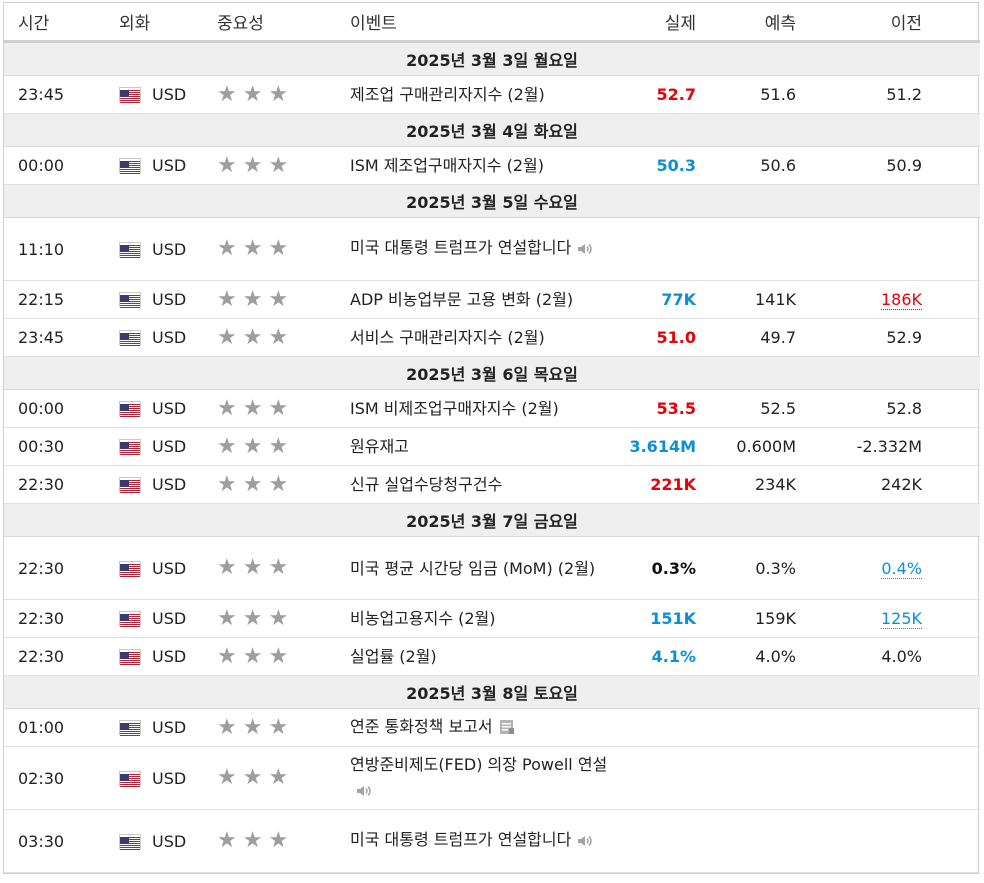 Image resolution: width=984 pixels, height=883 pixels. Describe the element at coordinates (447, 337) in the screenshot. I see `event-title: 서비스 구매관리자지수 (2월)` at that location.